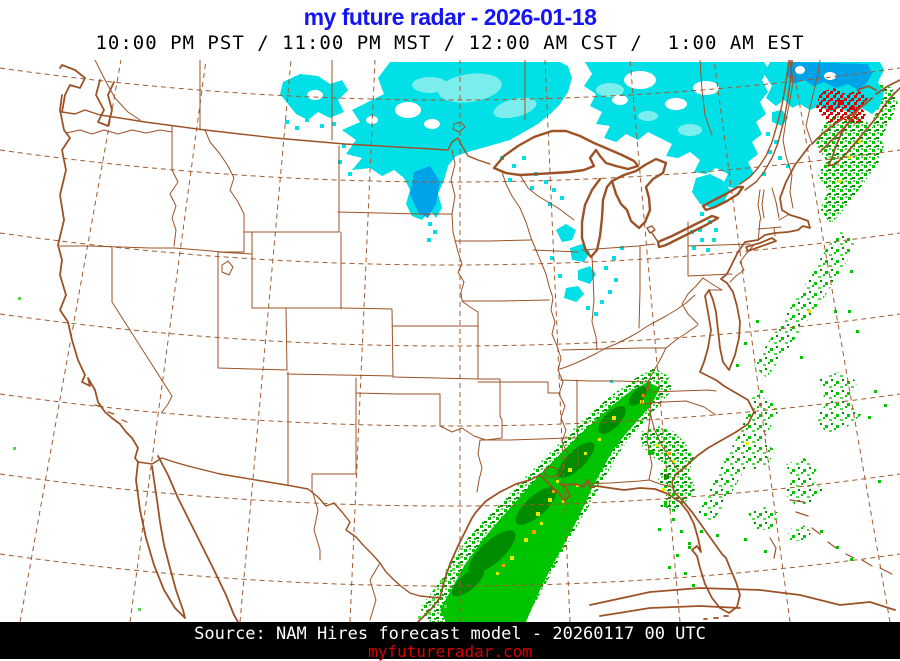  What do you see at coordinates (755, 514) in the screenshot?
I see `rain-florida-scatter` at bounding box center [755, 514].